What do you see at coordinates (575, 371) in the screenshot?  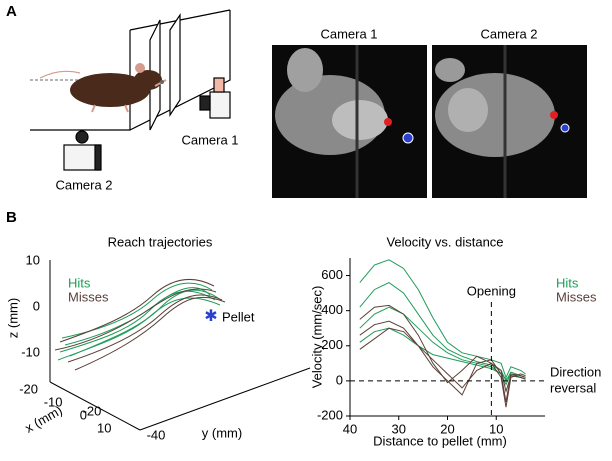 I see `annotation: Direction` at bounding box center [575, 371].